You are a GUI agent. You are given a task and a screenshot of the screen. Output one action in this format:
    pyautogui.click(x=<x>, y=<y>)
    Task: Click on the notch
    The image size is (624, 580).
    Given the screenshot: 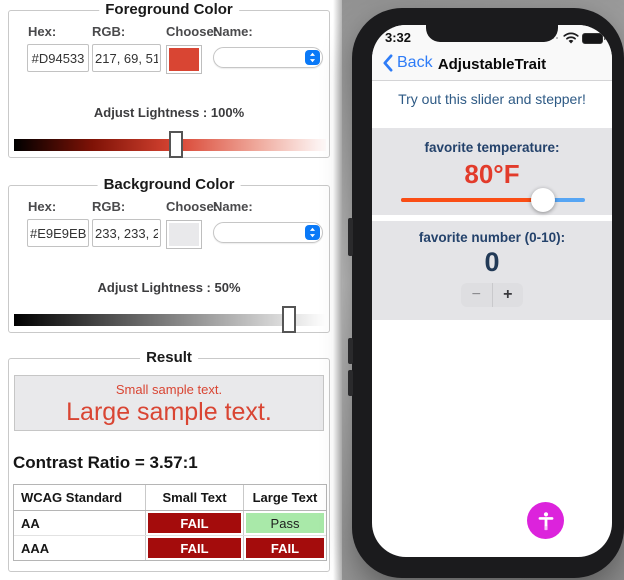 What is the action you would take?
    pyautogui.click(x=492, y=33)
    